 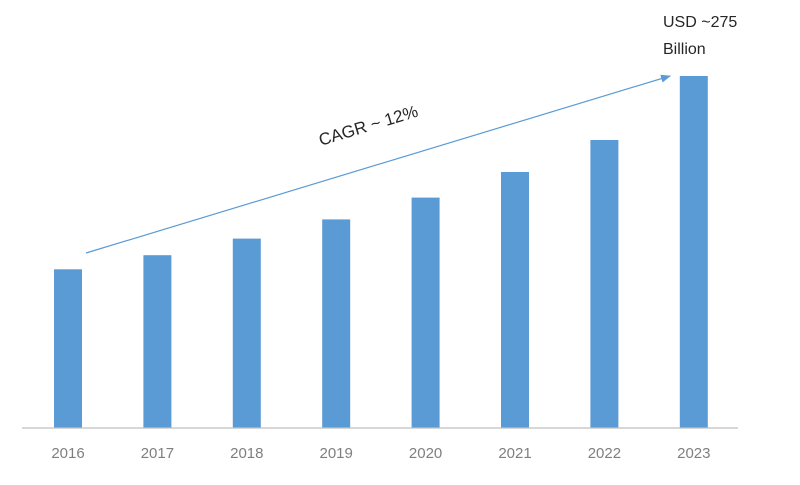 What do you see at coordinates (514, 453) in the screenshot?
I see `x-tick-label-2021: 2021` at bounding box center [514, 453].